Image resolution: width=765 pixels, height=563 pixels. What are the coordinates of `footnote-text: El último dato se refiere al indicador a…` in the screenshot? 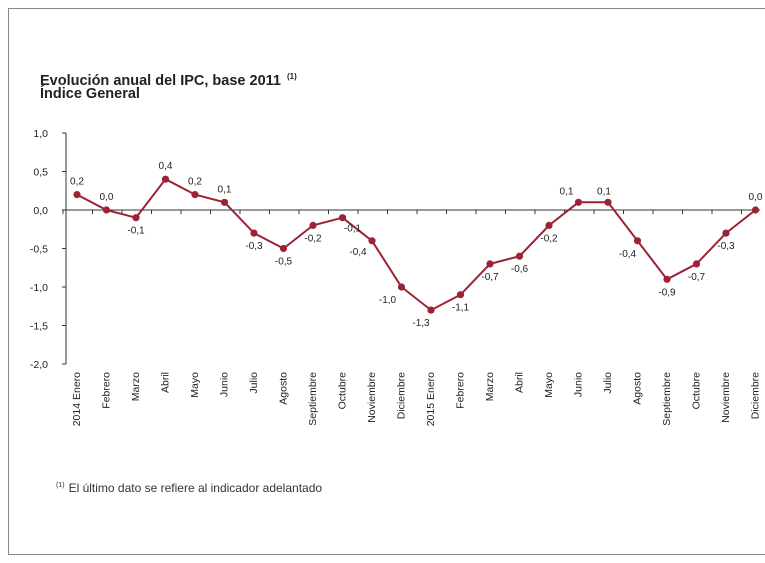 It's located at (195, 488).